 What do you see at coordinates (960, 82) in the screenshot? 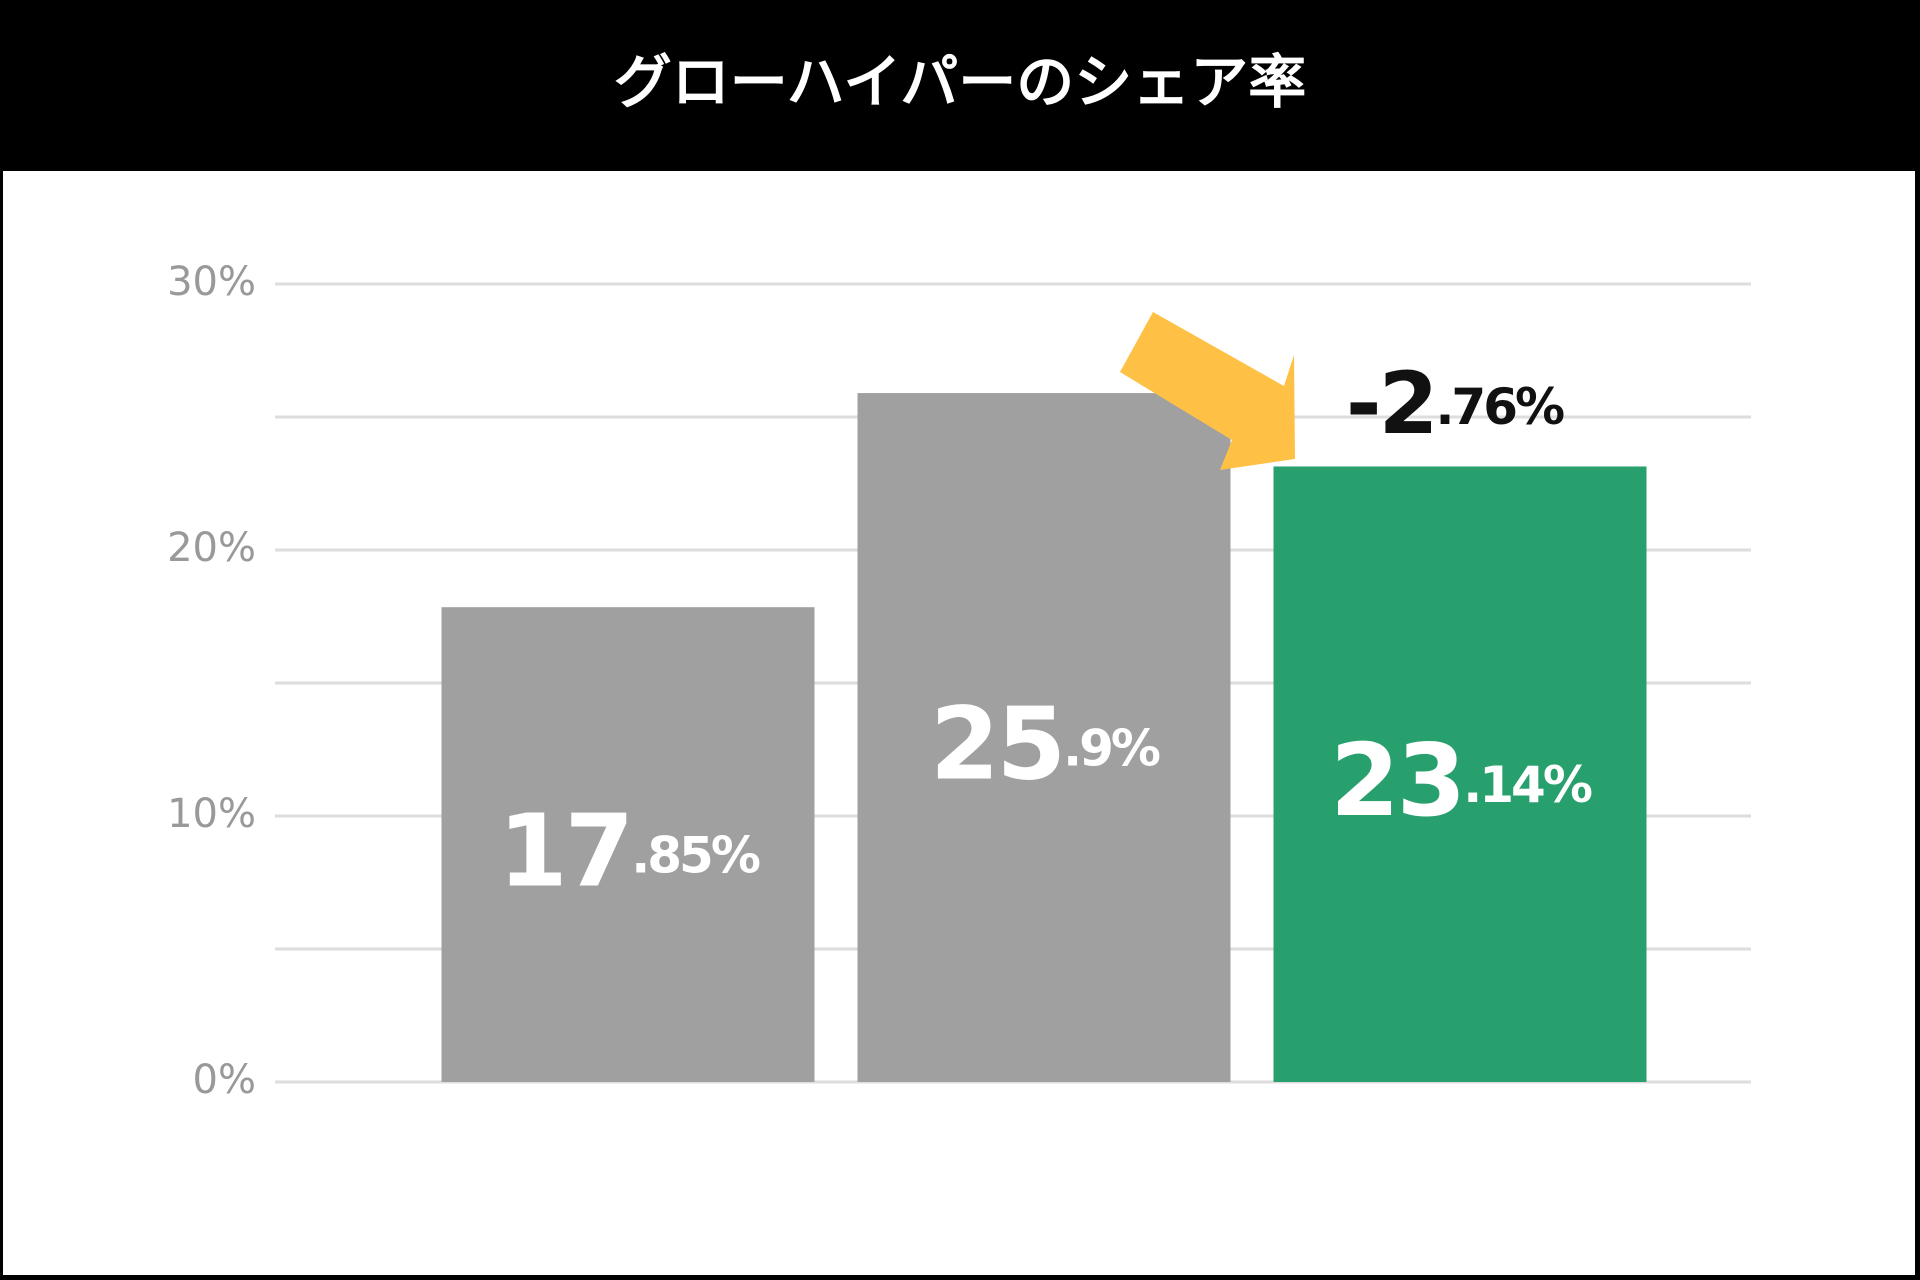
I see `chart-title: グローハイパーのシェア率` at bounding box center [960, 82].